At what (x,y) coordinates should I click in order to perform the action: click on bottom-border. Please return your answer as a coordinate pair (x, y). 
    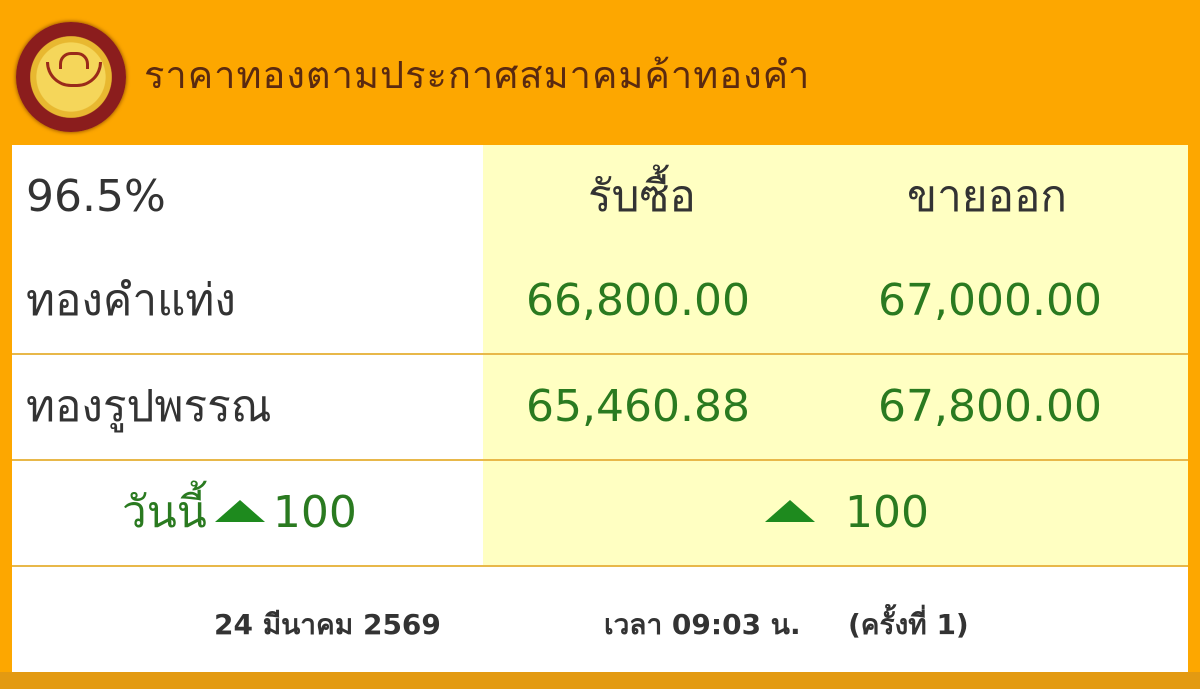
    Looking at the image, I should click on (600, 680).